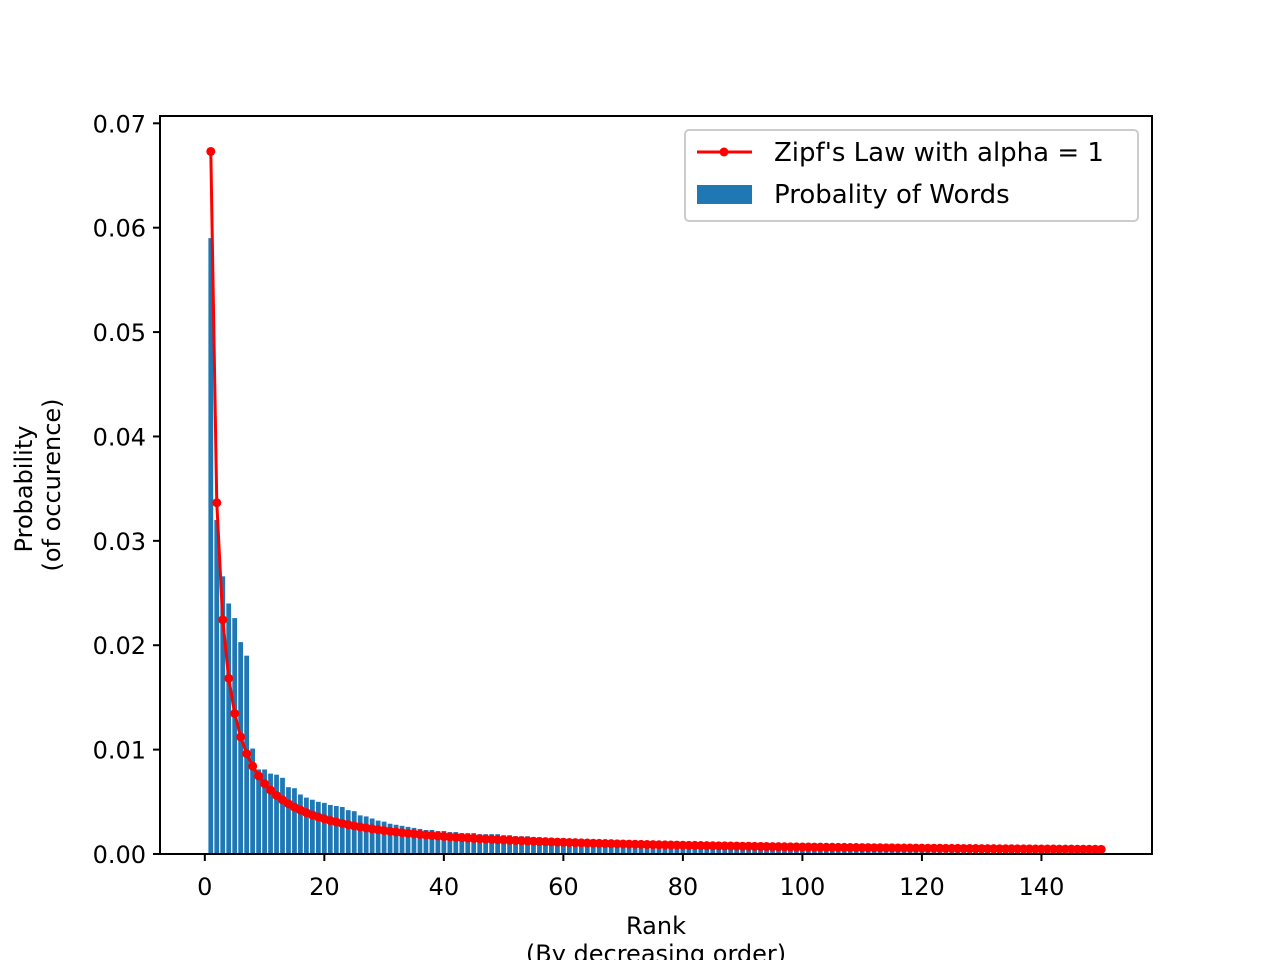 This screenshot has height=960, width=1280. I want to click on y-tick-label: 0.05, so click(119, 333).